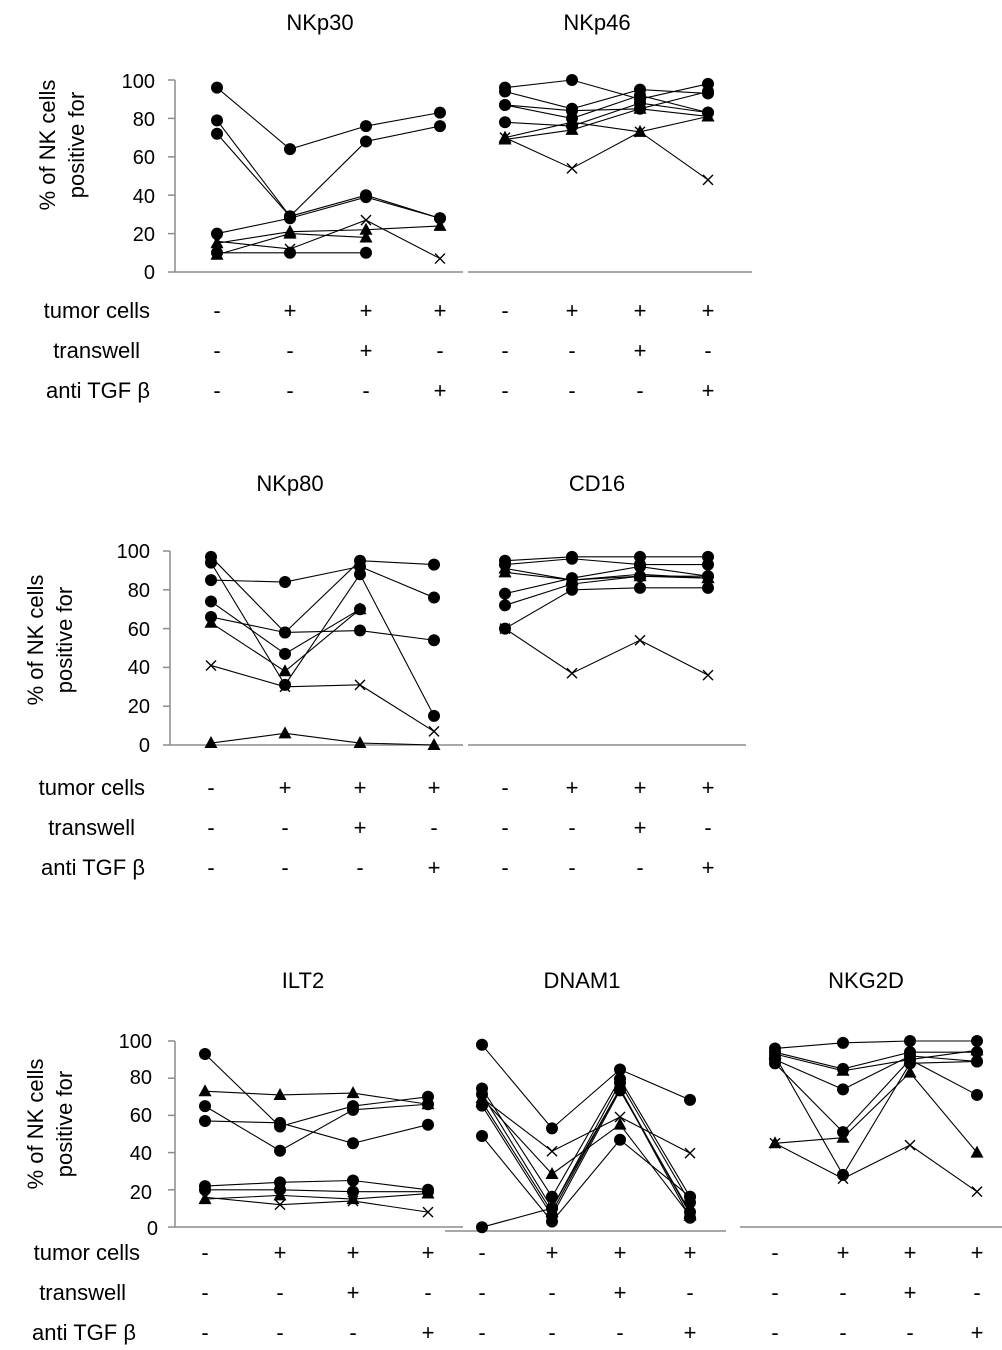 The height and width of the screenshot is (1350, 1002). I want to click on chart-panel-nkp30: NKp30 - + + + - - + - - - - +, so click(315, 206).